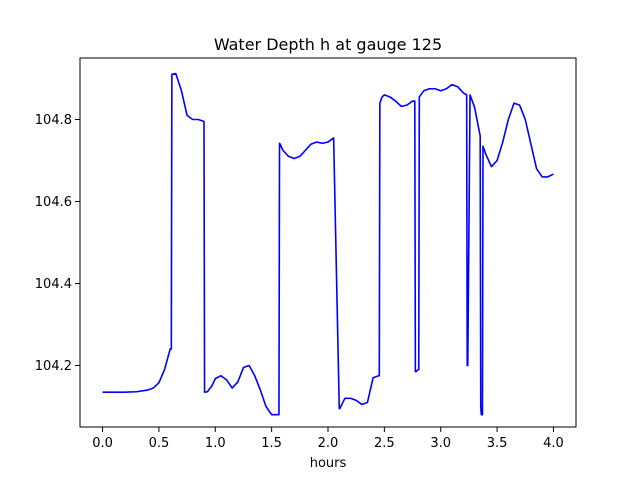 Image resolution: width=640 pixels, height=480 pixels. What do you see at coordinates (215, 443) in the screenshot?
I see `x-tick-label: 1.0` at bounding box center [215, 443].